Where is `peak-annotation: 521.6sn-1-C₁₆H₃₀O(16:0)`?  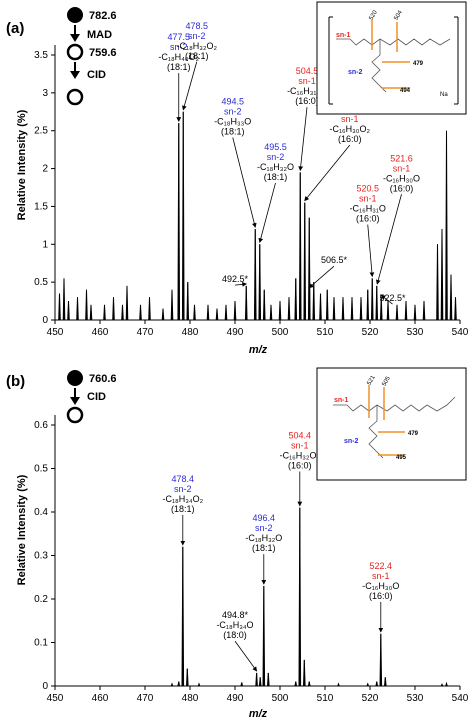 peak-annotation: 521.6sn-1-C₁₆H₃₀O(16:0) is located at coordinates (397, 219).